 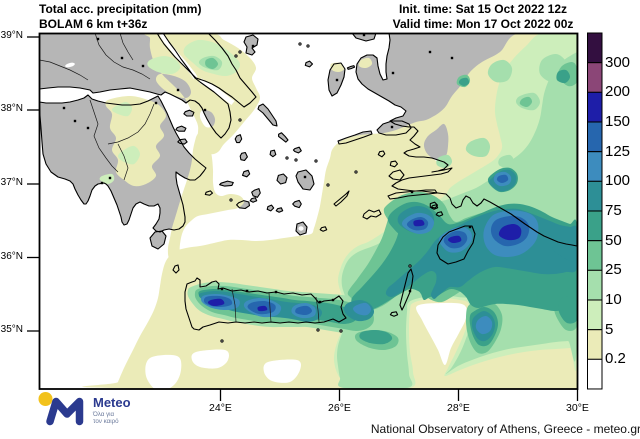 I want to click on svg-text: τον καιρό, so click(x=106, y=421).